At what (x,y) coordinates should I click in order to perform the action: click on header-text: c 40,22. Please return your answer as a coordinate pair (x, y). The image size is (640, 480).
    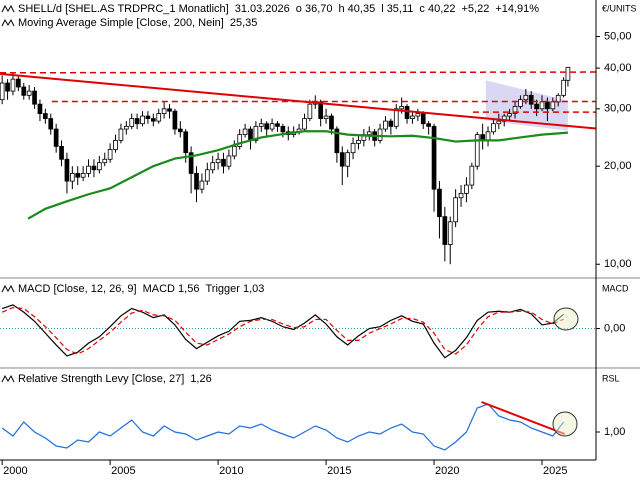
    Looking at the image, I should click on (437, 9).